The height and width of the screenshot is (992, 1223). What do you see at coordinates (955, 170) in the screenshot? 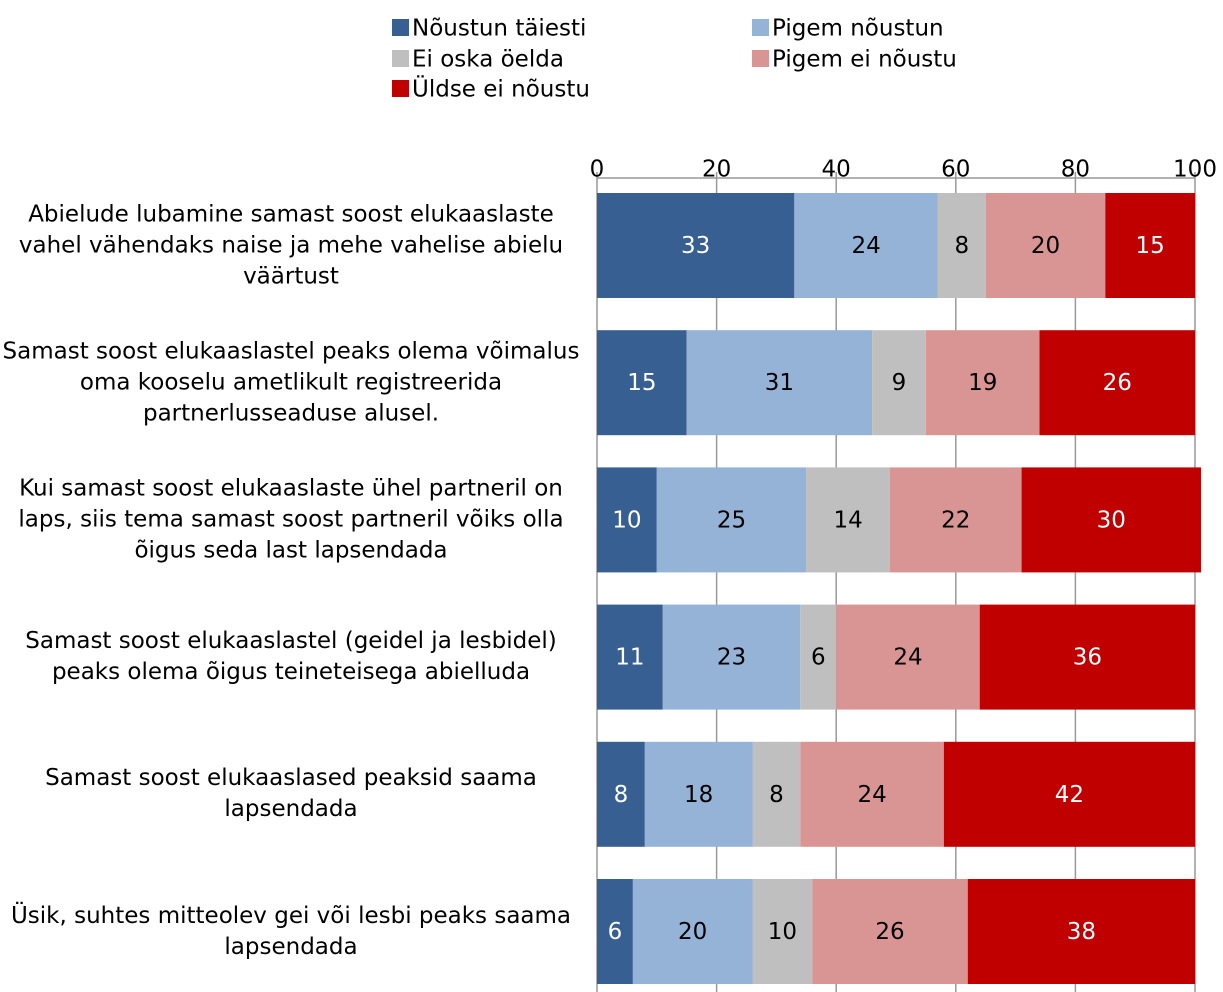
I see `x-tick-label: 60` at bounding box center [955, 170].